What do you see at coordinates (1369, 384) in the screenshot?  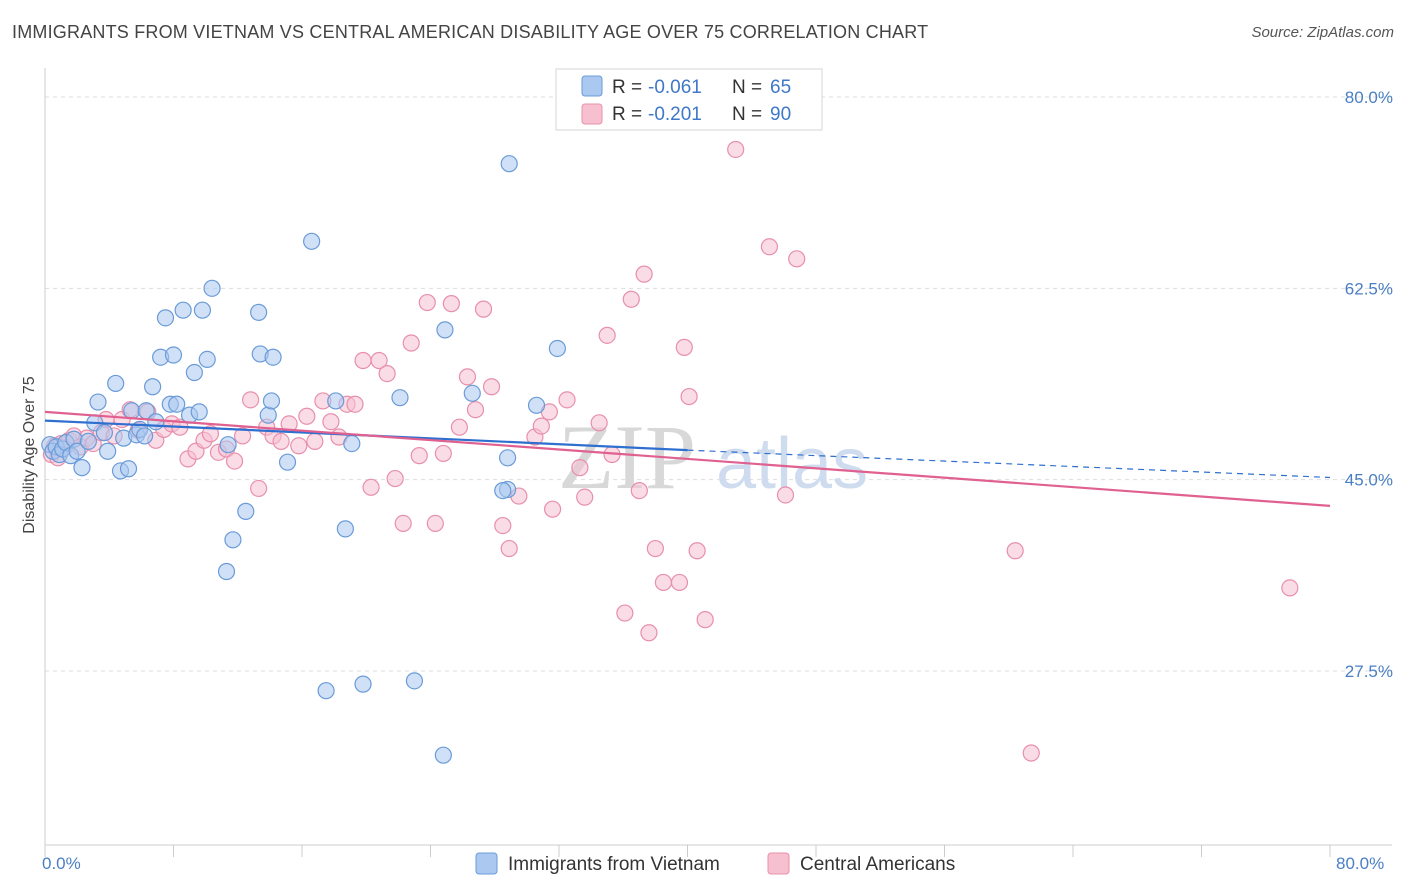 I see `y-tick-labels: 27.5% 45.0% 62.5% 80.0%` at bounding box center [1369, 384].